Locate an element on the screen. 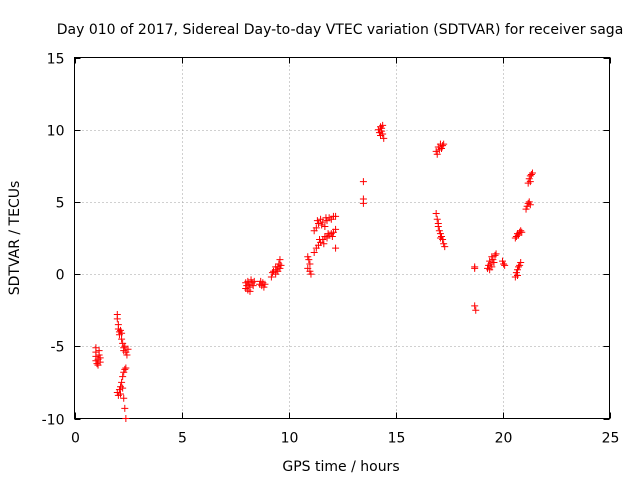 This screenshot has width=640, height=480. y-tick-label: -5 is located at coordinates (58, 348).